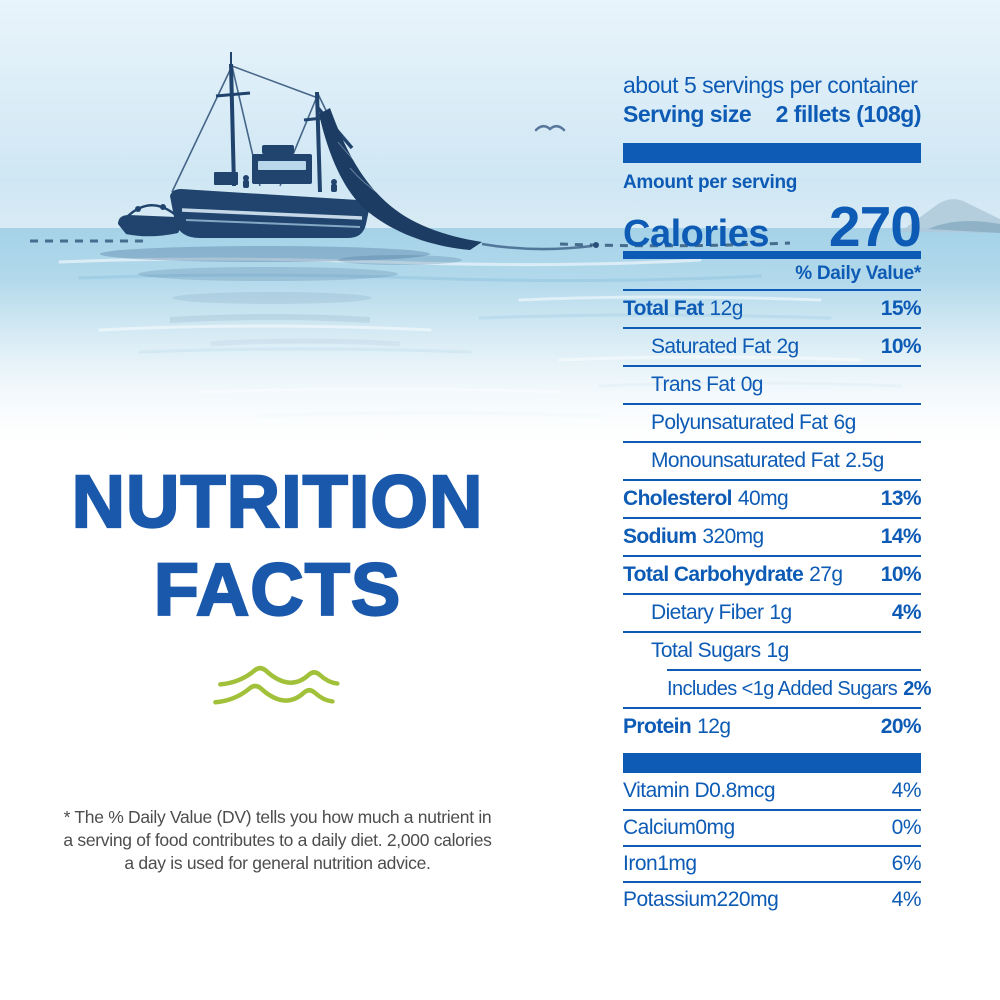  What do you see at coordinates (772, 827) in the screenshot?
I see `micronutrient-row-calcium: Calcium 0mg 0%` at bounding box center [772, 827].